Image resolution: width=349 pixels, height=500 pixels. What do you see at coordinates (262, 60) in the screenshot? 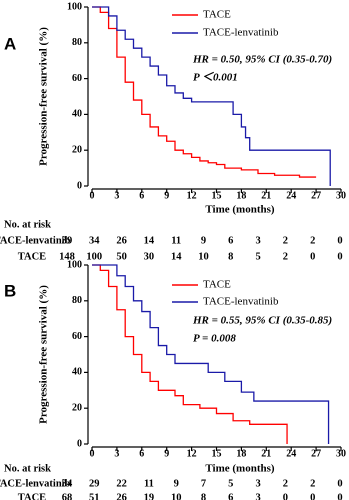
I see `annotation: HR = 0.50, 95% CI (0.35-0.70)` at bounding box center [262, 60].